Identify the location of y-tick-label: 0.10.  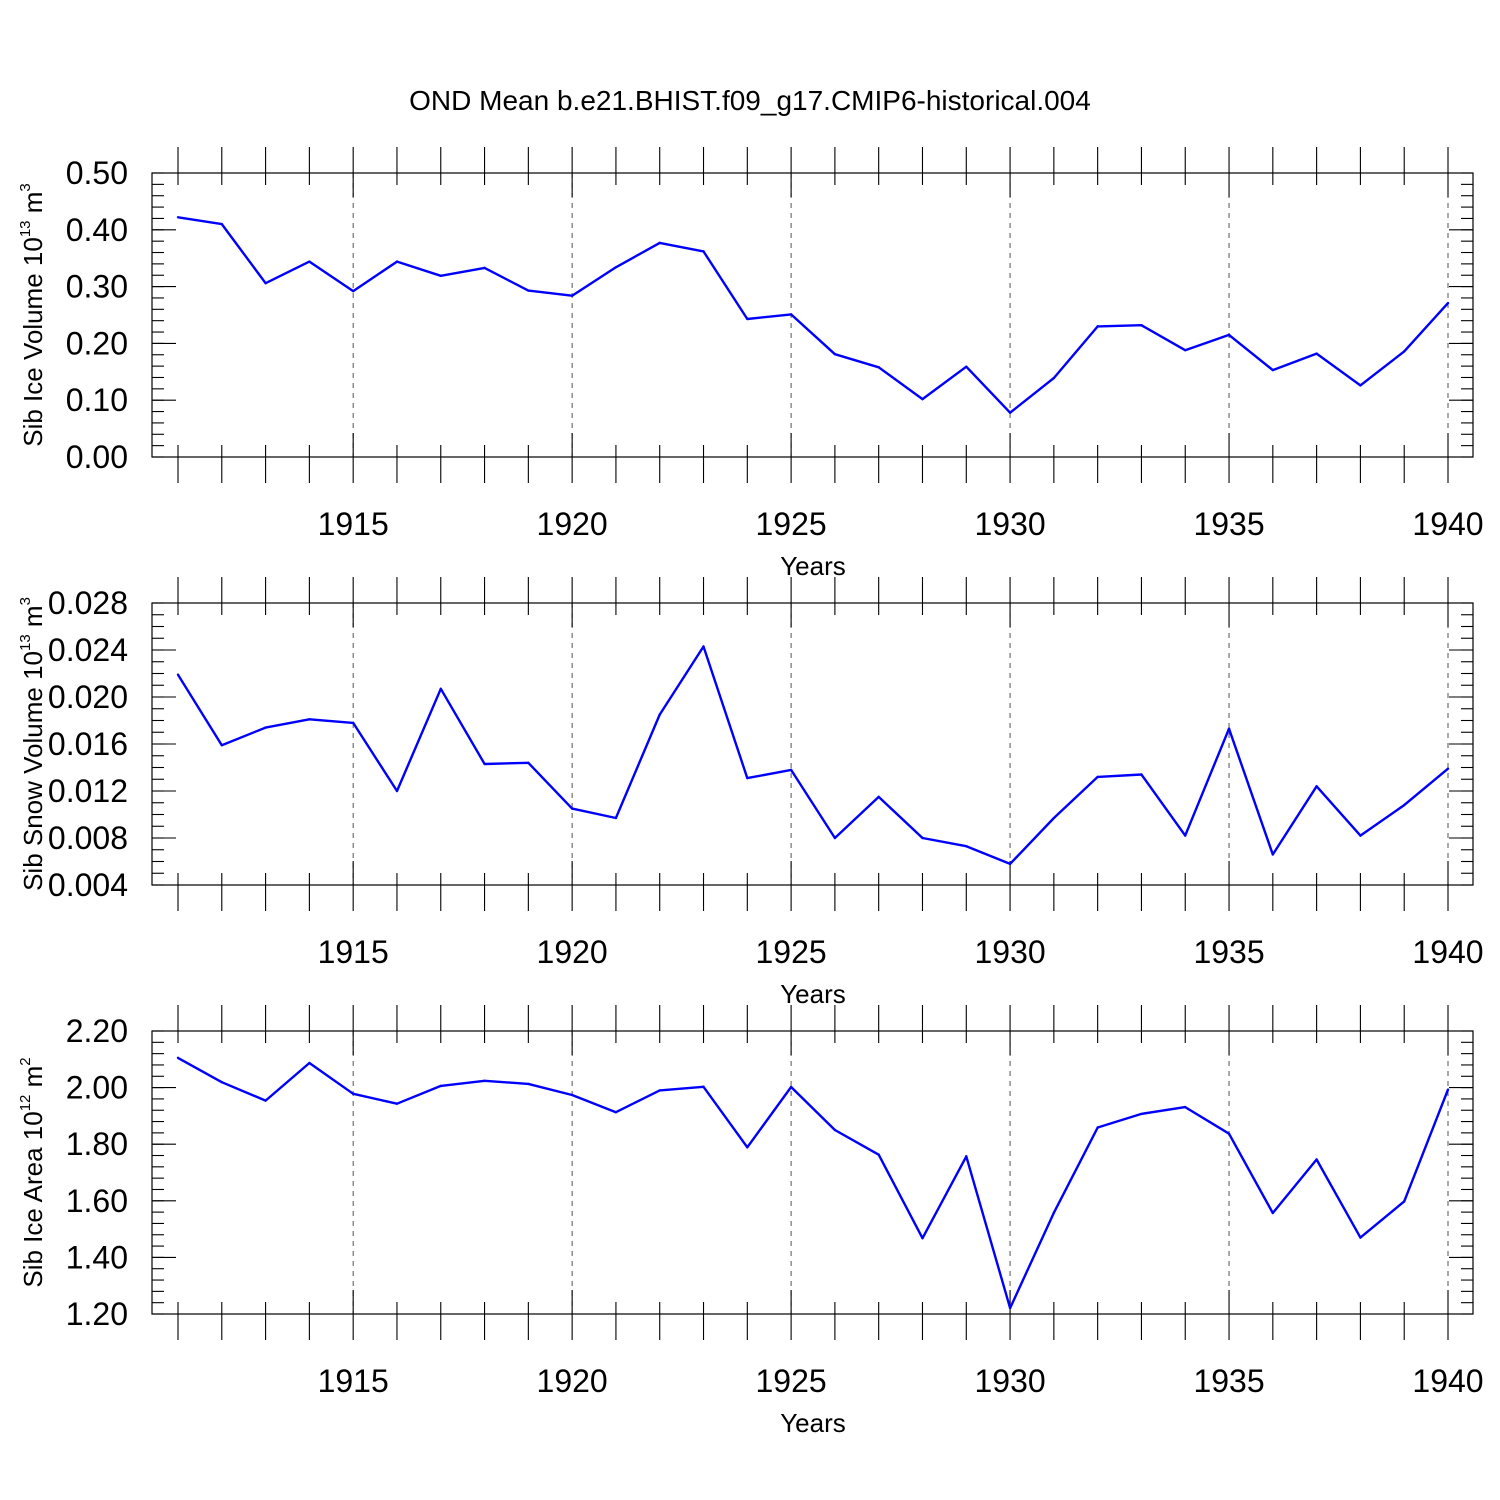
(97, 400).